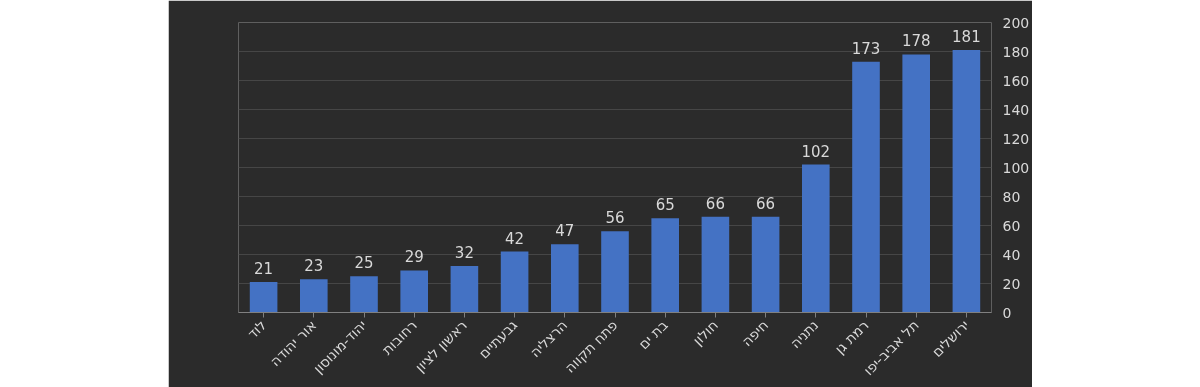  Describe the element at coordinates (399, 337) in the screenshot. I see `x-tick-label: רחובות` at that location.